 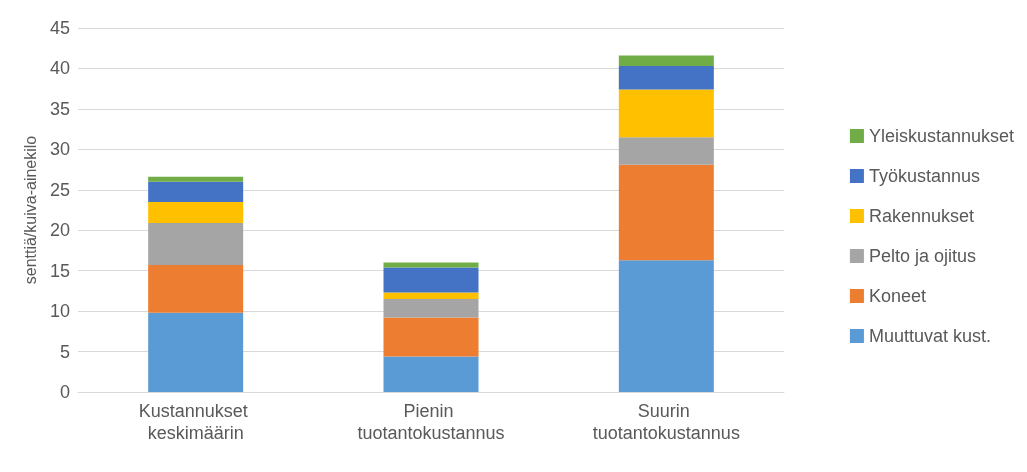 What do you see at coordinates (431, 422) in the screenshot?
I see `x-tick-label: Pienin tuotantokustannus` at bounding box center [431, 422].